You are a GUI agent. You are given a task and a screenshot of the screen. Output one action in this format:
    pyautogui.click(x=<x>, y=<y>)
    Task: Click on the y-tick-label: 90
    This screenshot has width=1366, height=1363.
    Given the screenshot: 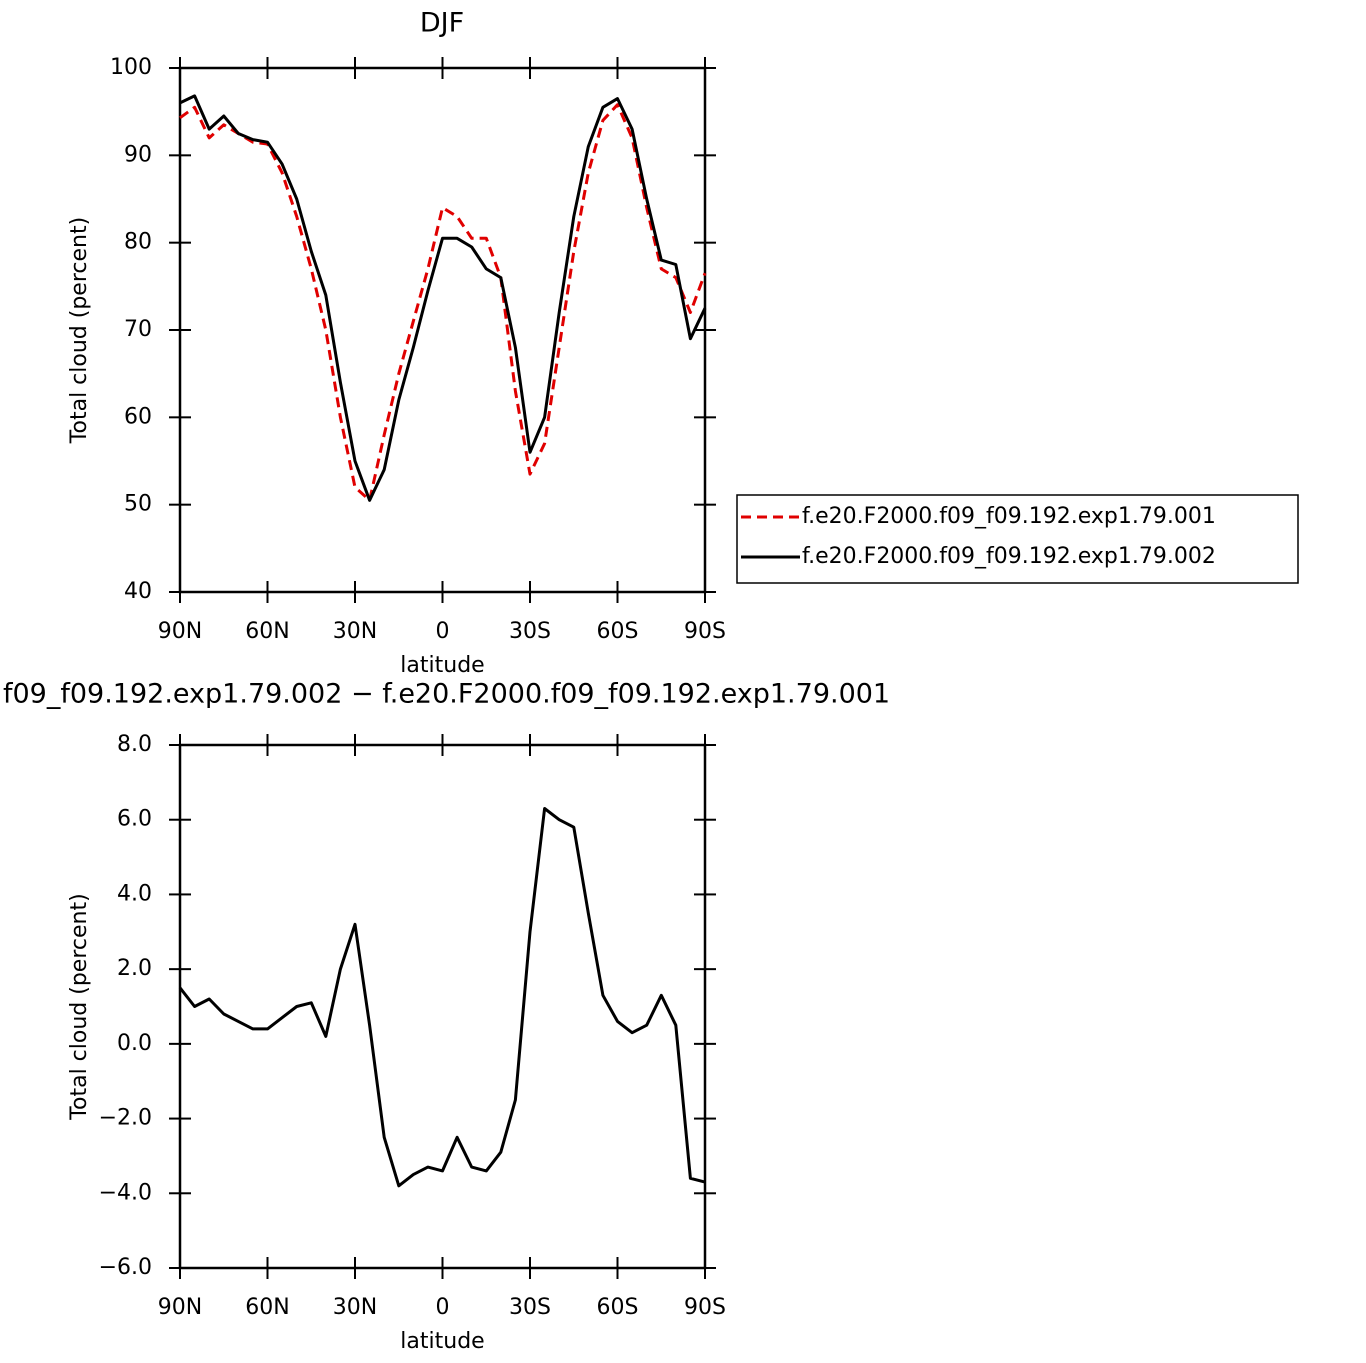 What is the action you would take?
    pyautogui.click(x=138, y=154)
    